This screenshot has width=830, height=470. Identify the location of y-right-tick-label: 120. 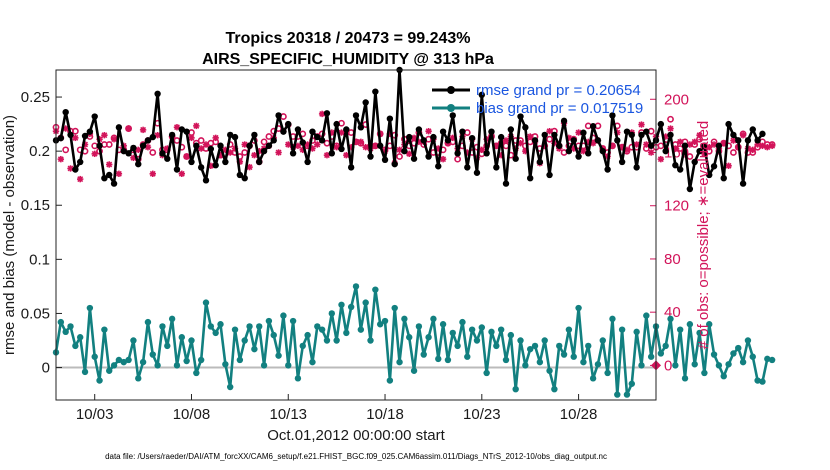
(676, 206).